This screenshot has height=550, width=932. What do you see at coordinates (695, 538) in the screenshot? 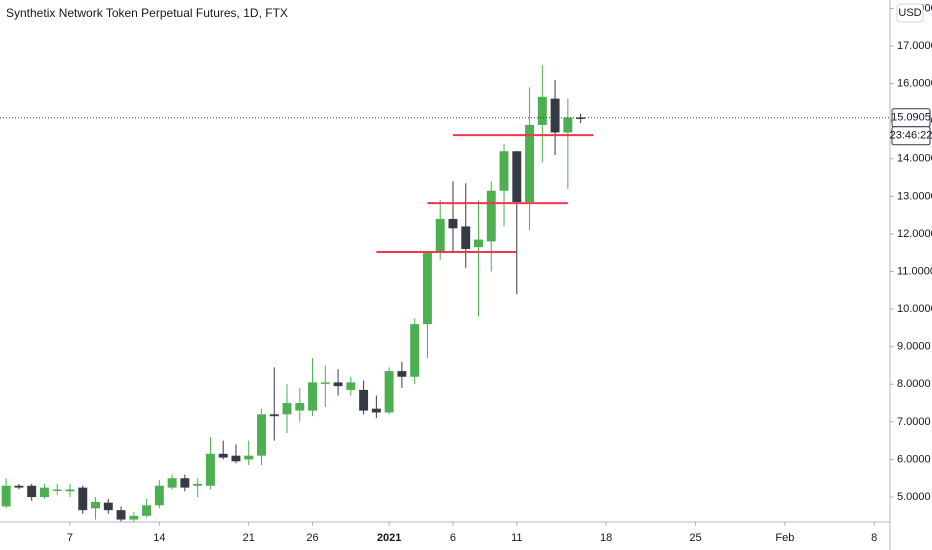
I see `x-tick-label: 25` at bounding box center [695, 538].